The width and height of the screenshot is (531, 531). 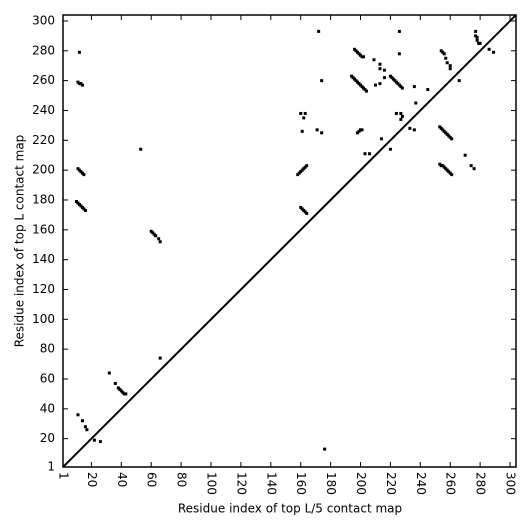 I want to click on x-tick-label: 80, so click(x=182, y=479).